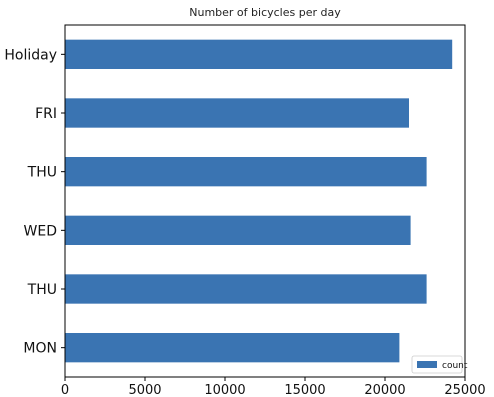 This screenshot has height=397, width=494. Describe the element at coordinates (46, 114) in the screenshot. I see `y-tick-label: FRI` at that location.